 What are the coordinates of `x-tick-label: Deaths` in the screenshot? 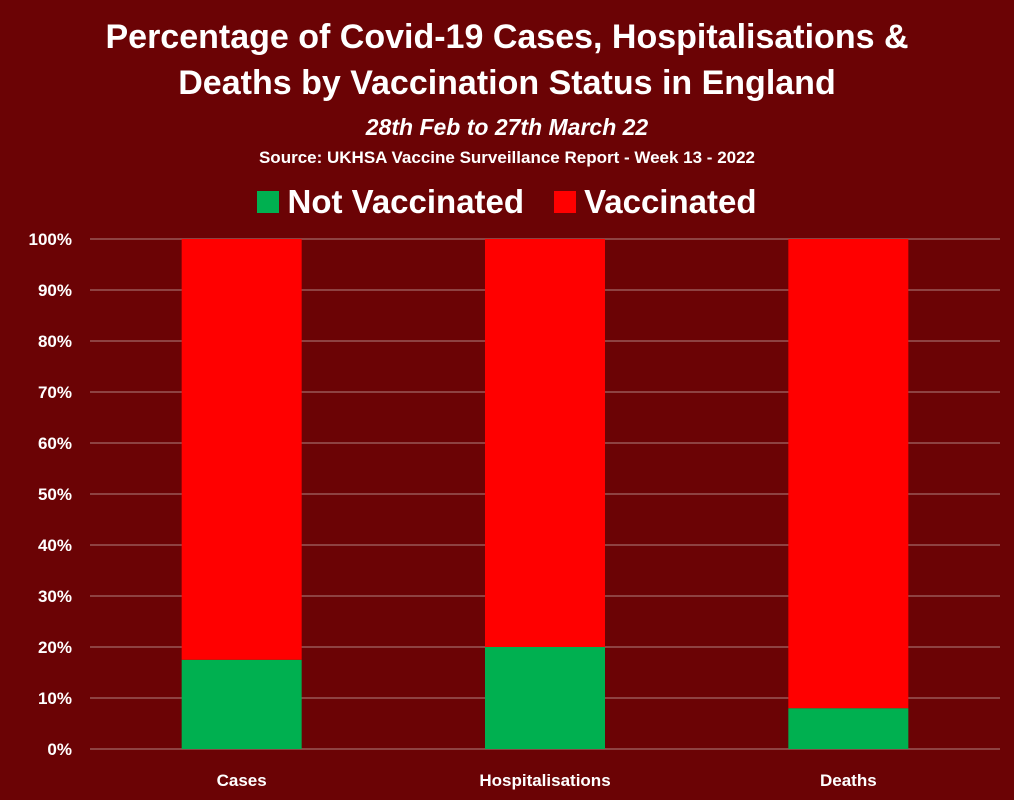 It's located at (848, 780).